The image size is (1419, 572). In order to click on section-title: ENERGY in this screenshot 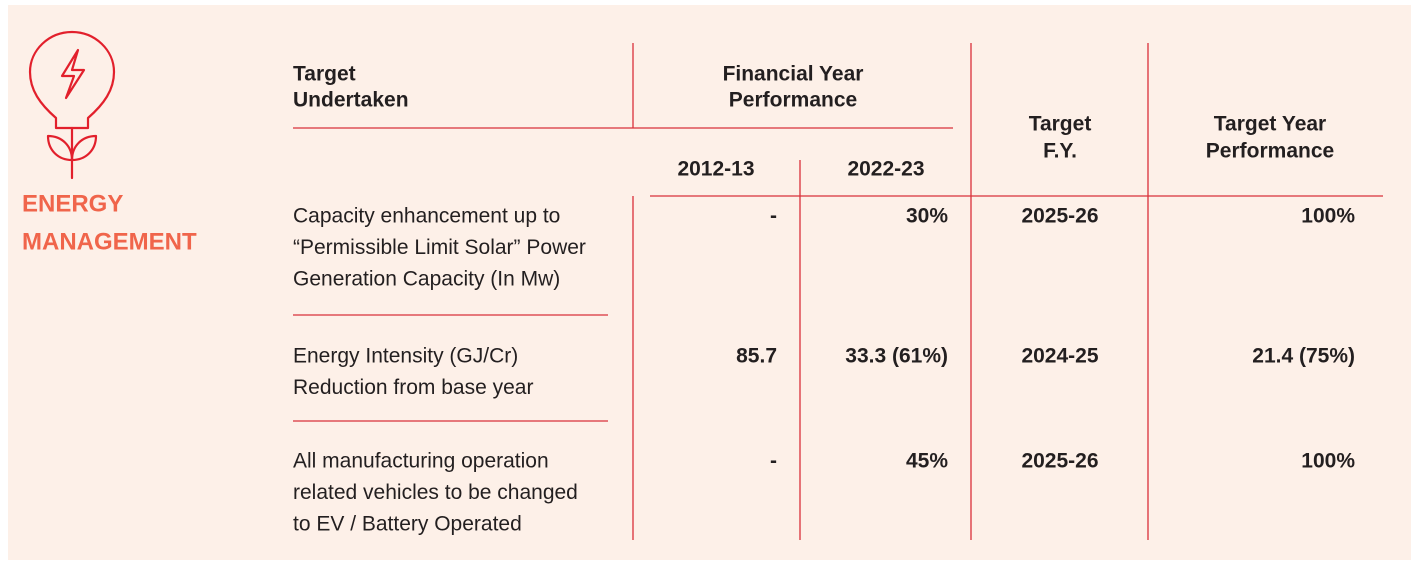, I will do `click(72, 203)`.